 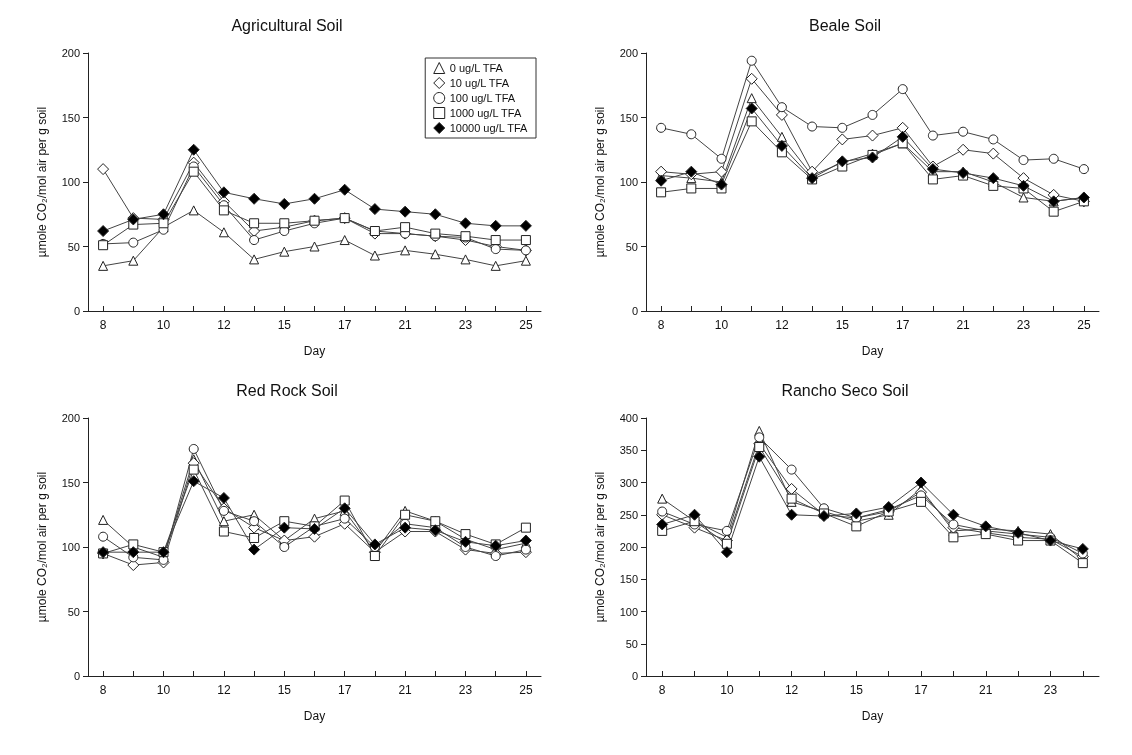 I want to click on chart-title: Red Rock Soil, so click(x=287, y=390).